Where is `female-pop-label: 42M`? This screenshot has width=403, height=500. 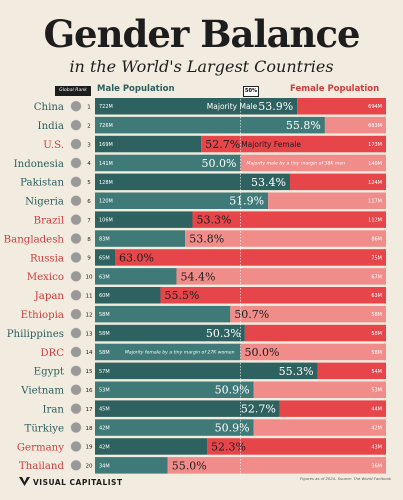 female-pop-label: 42M is located at coordinates (376, 428).